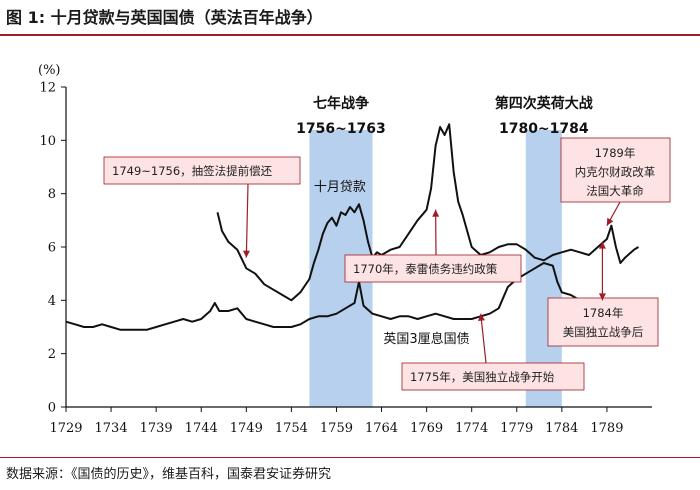 Image resolution: width=700 pixels, height=490 pixels. I want to click on y-tick-label: 8, so click(52, 194).